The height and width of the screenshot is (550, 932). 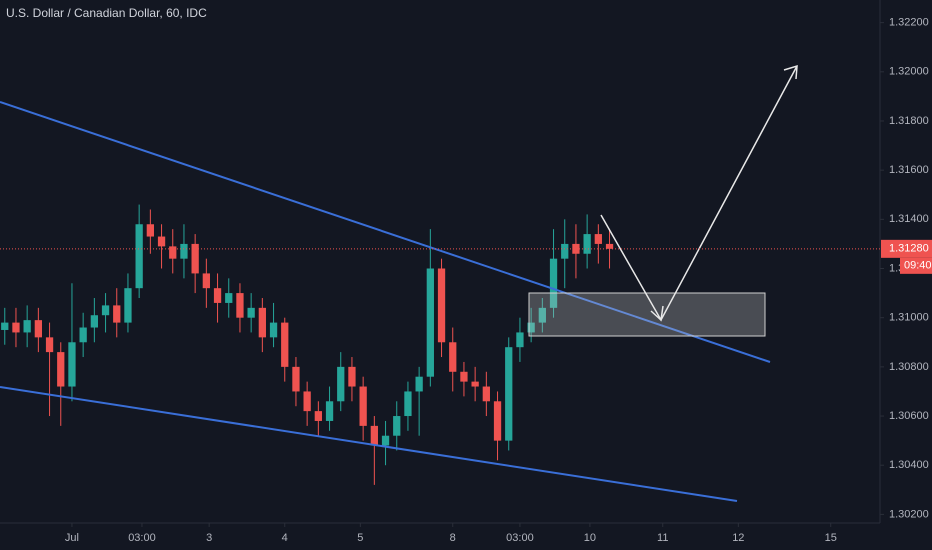 What do you see at coordinates (909, 170) in the screenshot?
I see `y-tick-label: 1.31600` at bounding box center [909, 170].